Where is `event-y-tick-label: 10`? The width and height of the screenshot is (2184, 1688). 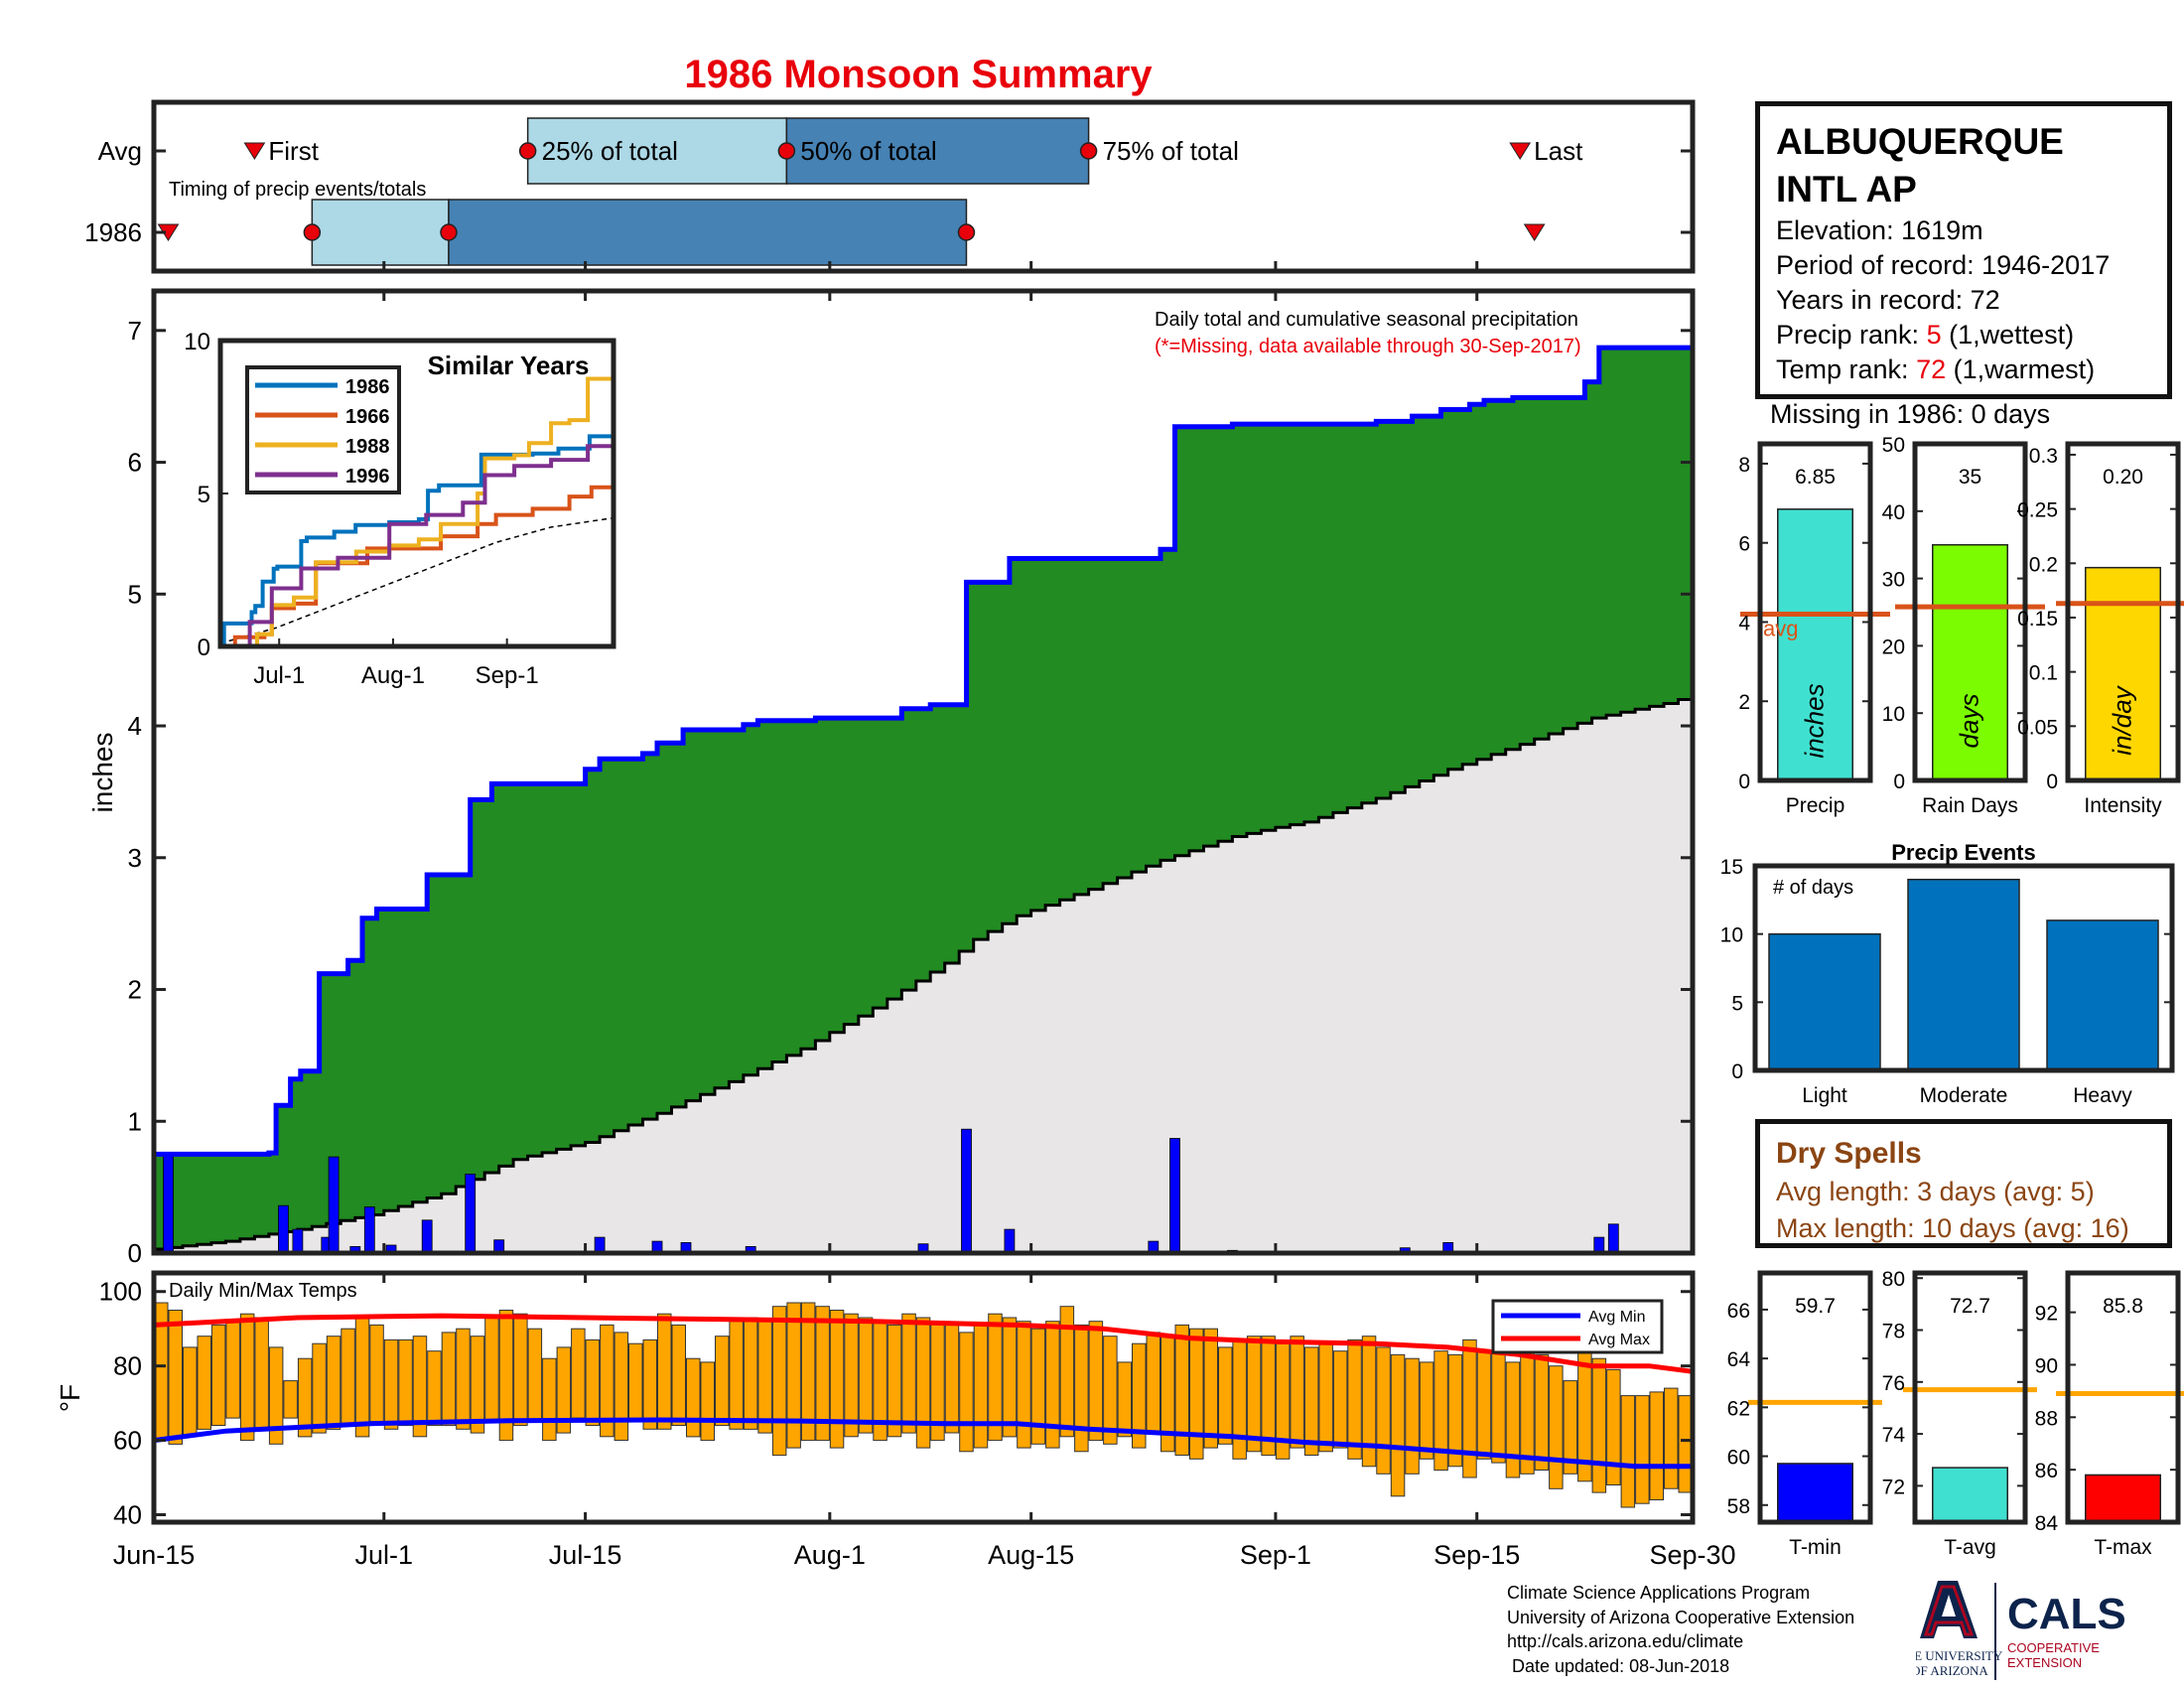 event-y-tick-label: 10 is located at coordinates (1731, 935).